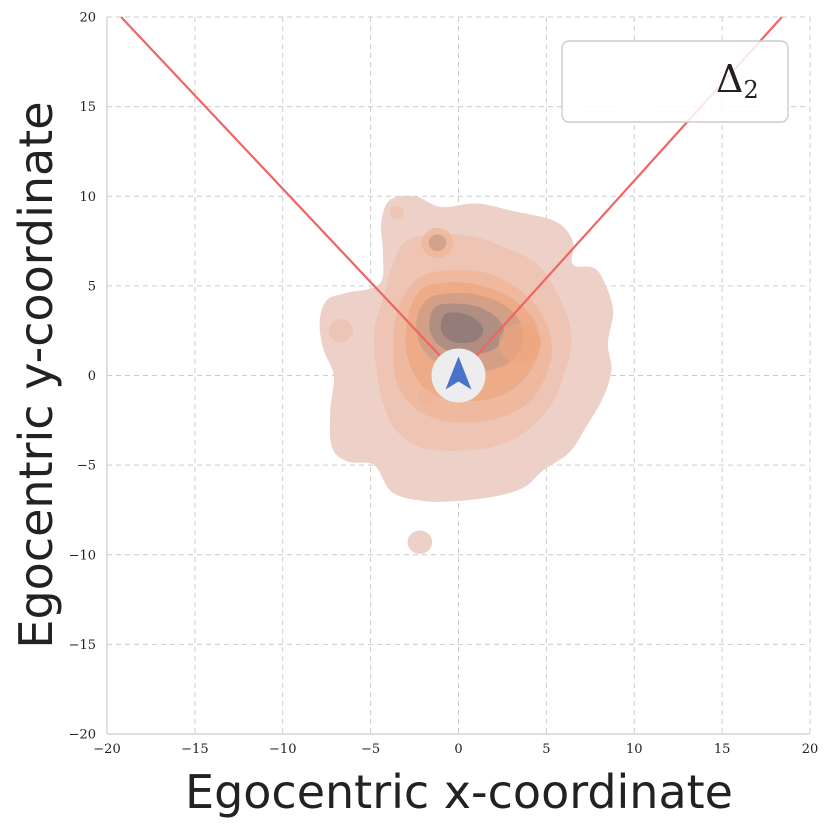 The image size is (831, 827). What do you see at coordinates (92, 376) in the screenshot?
I see `y-tick-label: 0` at bounding box center [92, 376].